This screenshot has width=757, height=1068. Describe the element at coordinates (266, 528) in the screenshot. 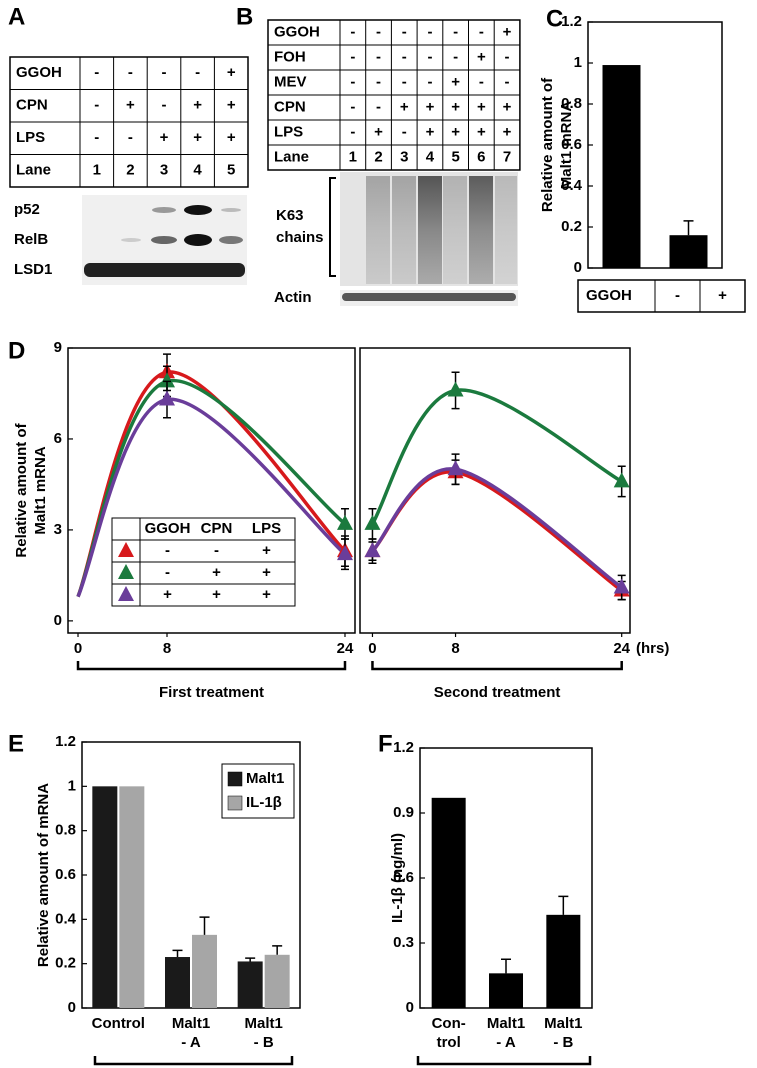

I see `legend-header: LPS` at that location.